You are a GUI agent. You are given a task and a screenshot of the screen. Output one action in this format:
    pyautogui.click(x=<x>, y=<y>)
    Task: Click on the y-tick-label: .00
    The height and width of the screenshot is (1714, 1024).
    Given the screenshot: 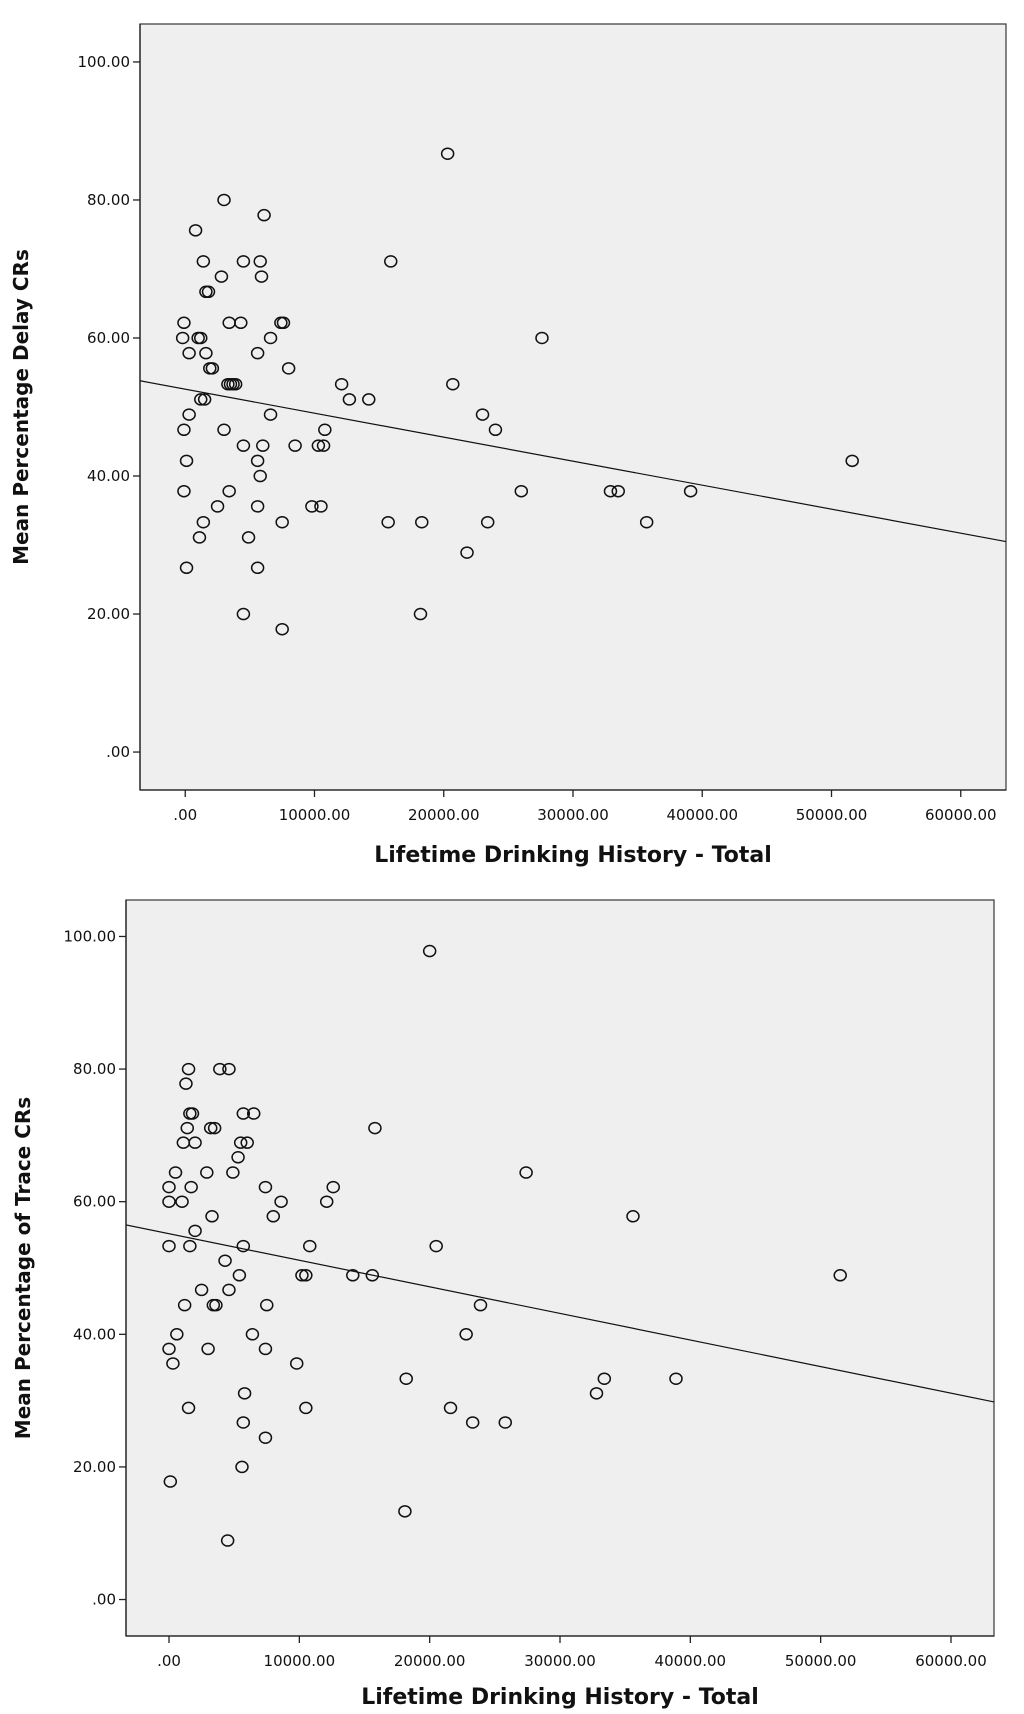 What is the action you would take?
    pyautogui.click(x=118, y=752)
    